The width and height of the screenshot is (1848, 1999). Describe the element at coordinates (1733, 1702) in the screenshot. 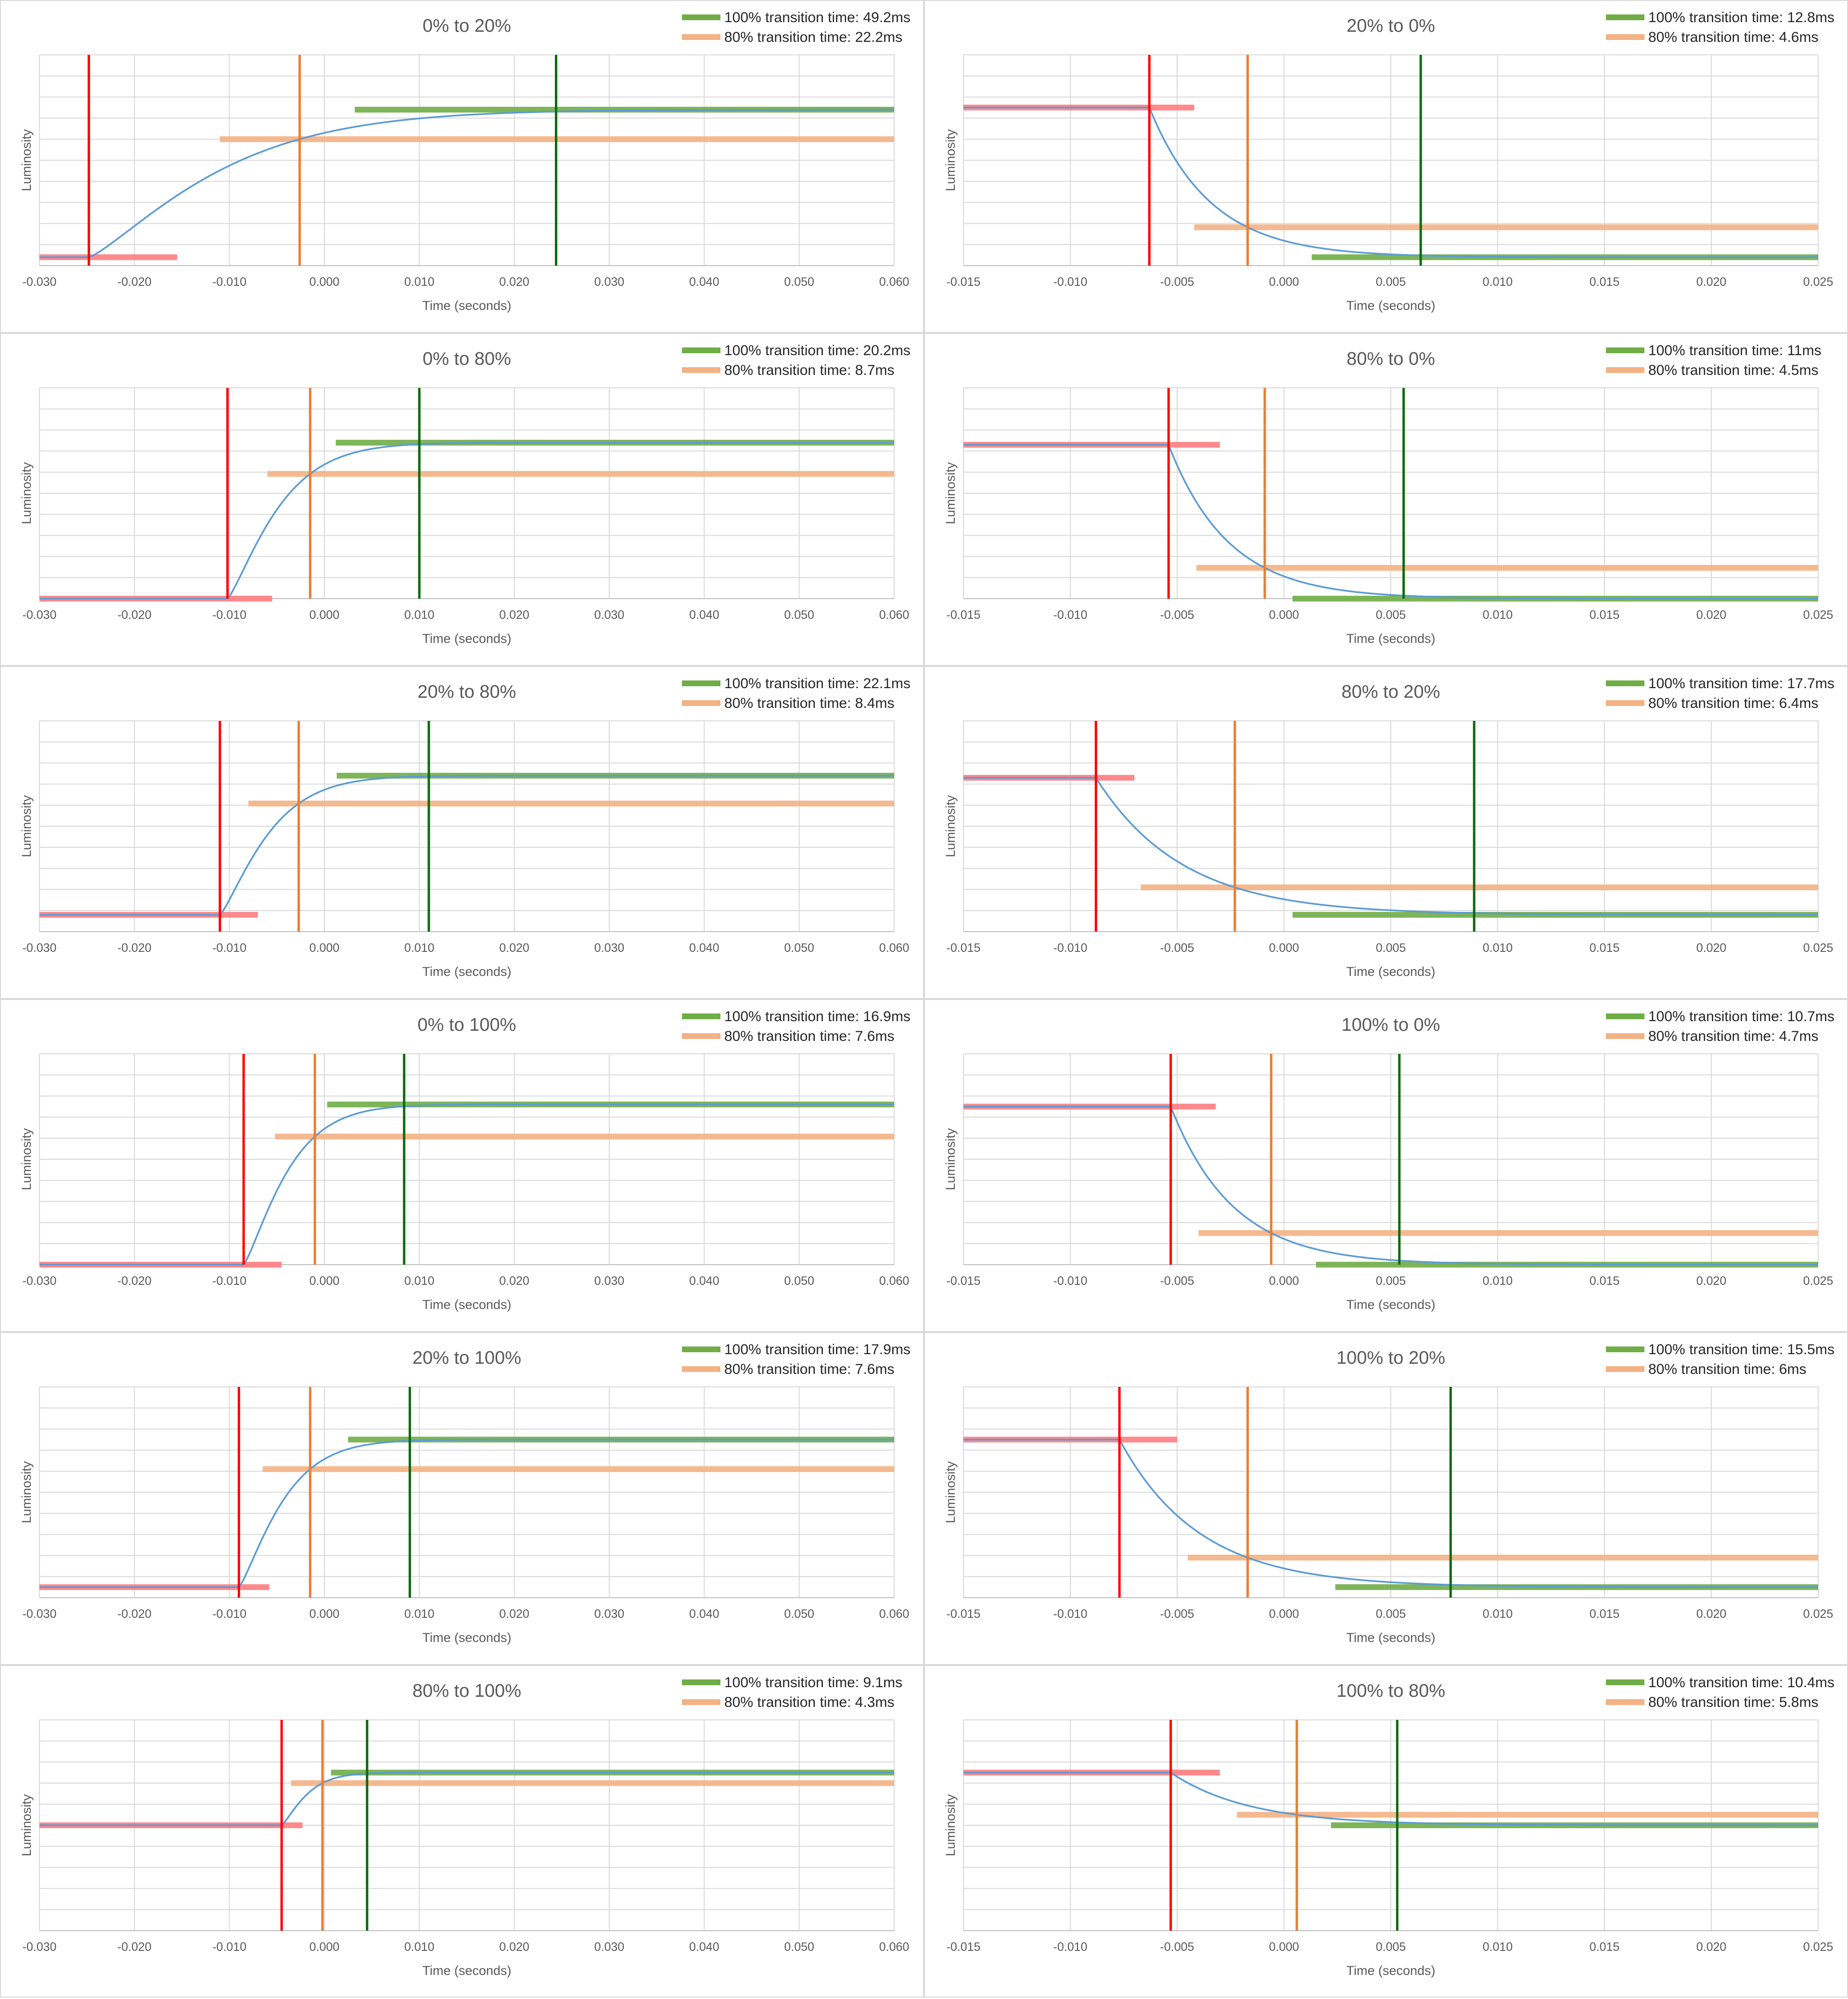

I see `legend-label-80: 80% transition time: 5.8ms` at that location.